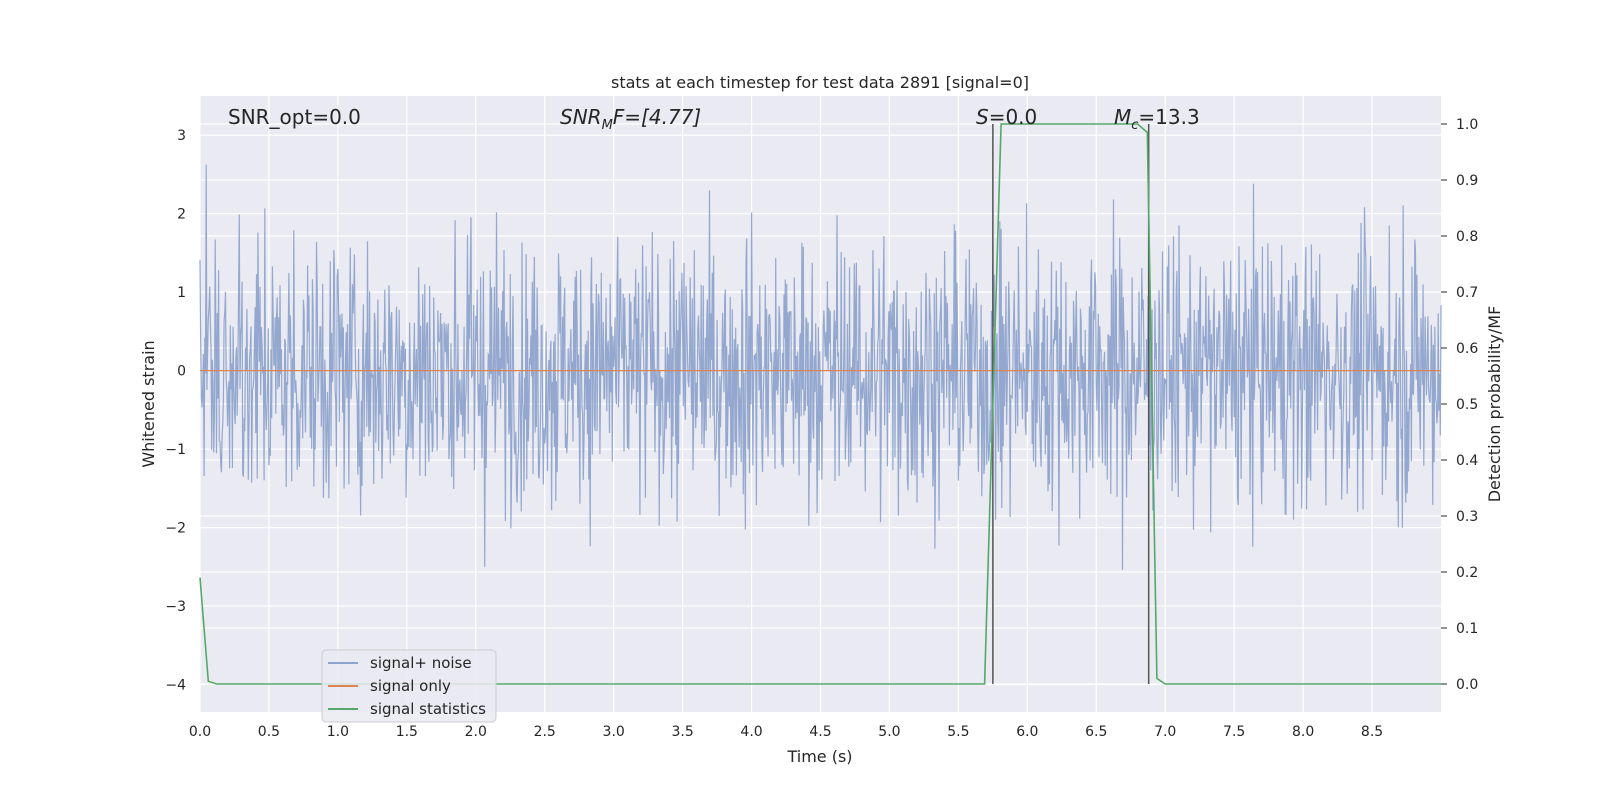  Describe the element at coordinates (175, 607) in the screenshot. I see `y-tick-label-left: −3` at that location.